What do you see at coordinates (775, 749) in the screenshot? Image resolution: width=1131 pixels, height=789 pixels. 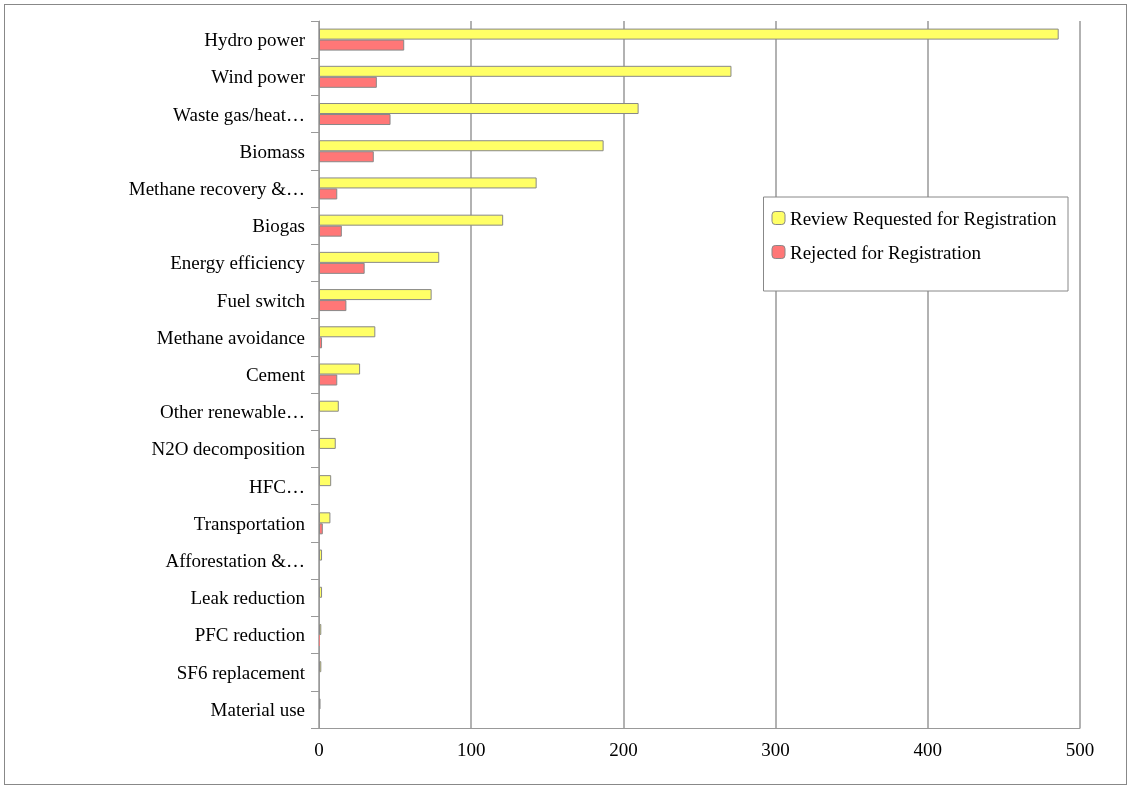 I see `x-tick-label: 300` at bounding box center [775, 749].